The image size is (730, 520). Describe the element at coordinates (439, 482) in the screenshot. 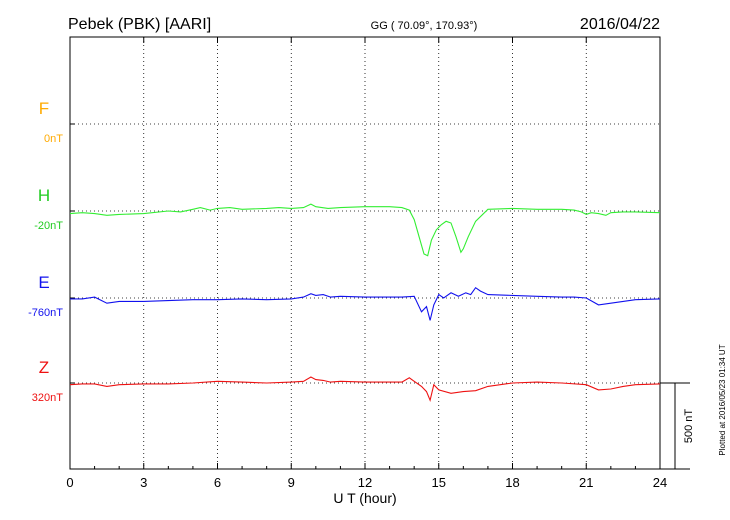

I see `x-tick-label: 15` at that location.